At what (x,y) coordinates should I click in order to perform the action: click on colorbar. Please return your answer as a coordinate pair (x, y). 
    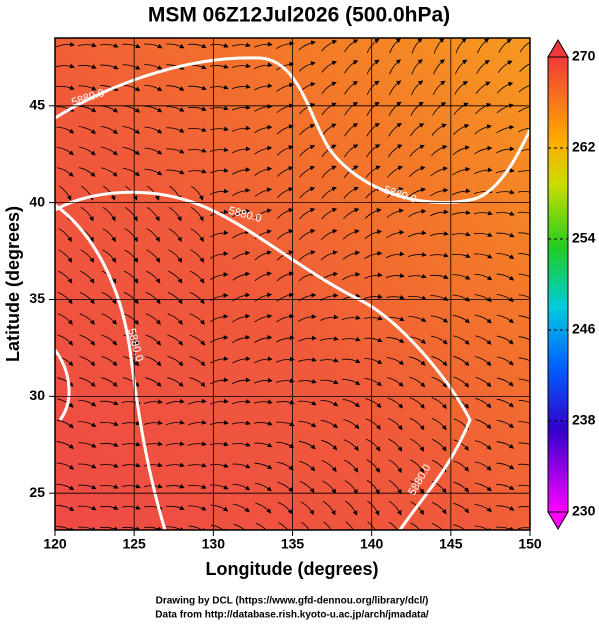
    Looking at the image, I should click on (558, 284).